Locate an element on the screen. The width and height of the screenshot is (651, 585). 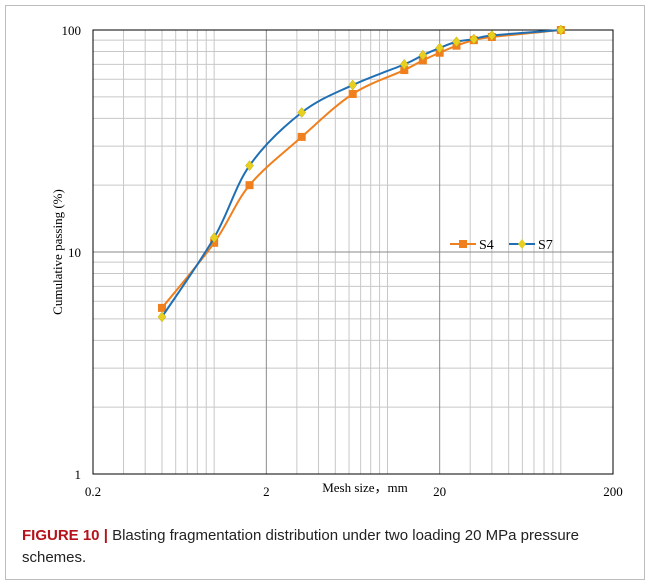
legend-marker-s7 is located at coordinates (522, 244).